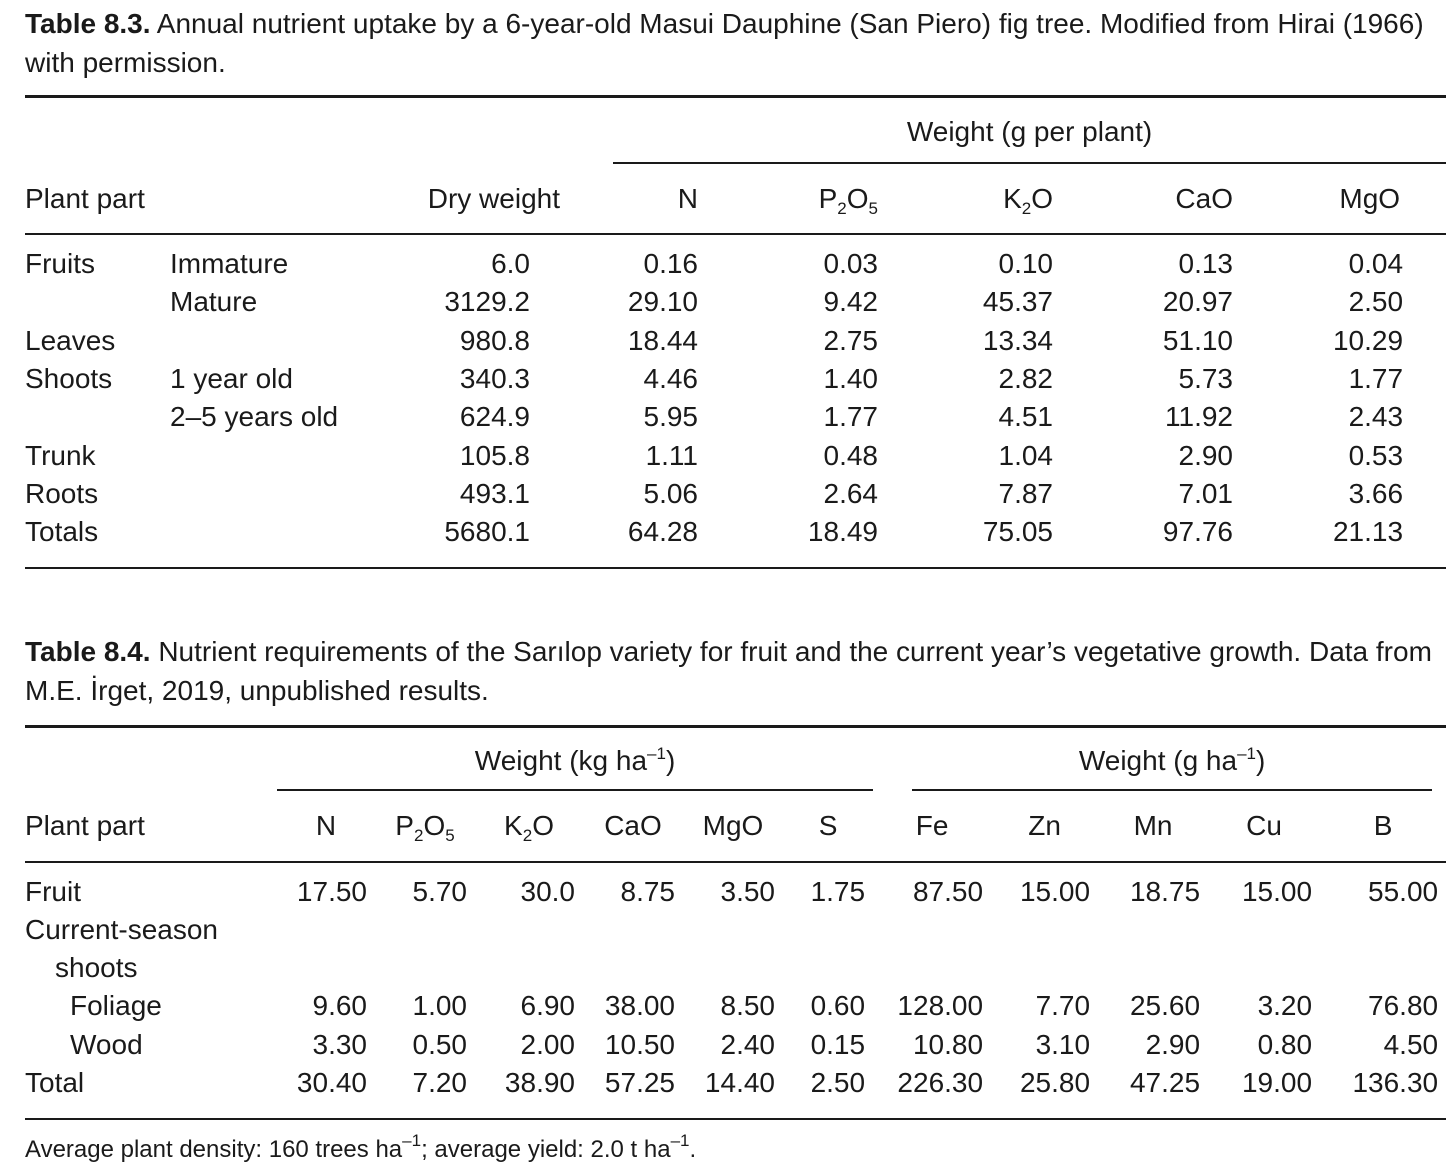  Describe the element at coordinates (1403, 892) in the screenshot. I see `cell: 55.00` at that location.